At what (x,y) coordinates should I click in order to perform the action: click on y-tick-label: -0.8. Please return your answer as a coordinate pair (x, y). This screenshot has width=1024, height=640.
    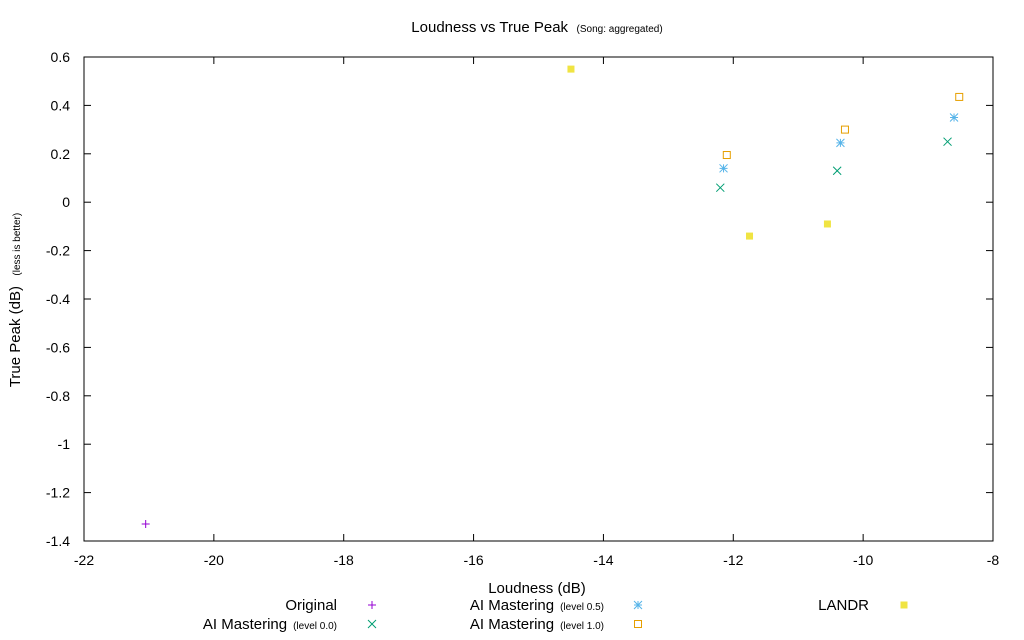
    Looking at the image, I should click on (58, 396).